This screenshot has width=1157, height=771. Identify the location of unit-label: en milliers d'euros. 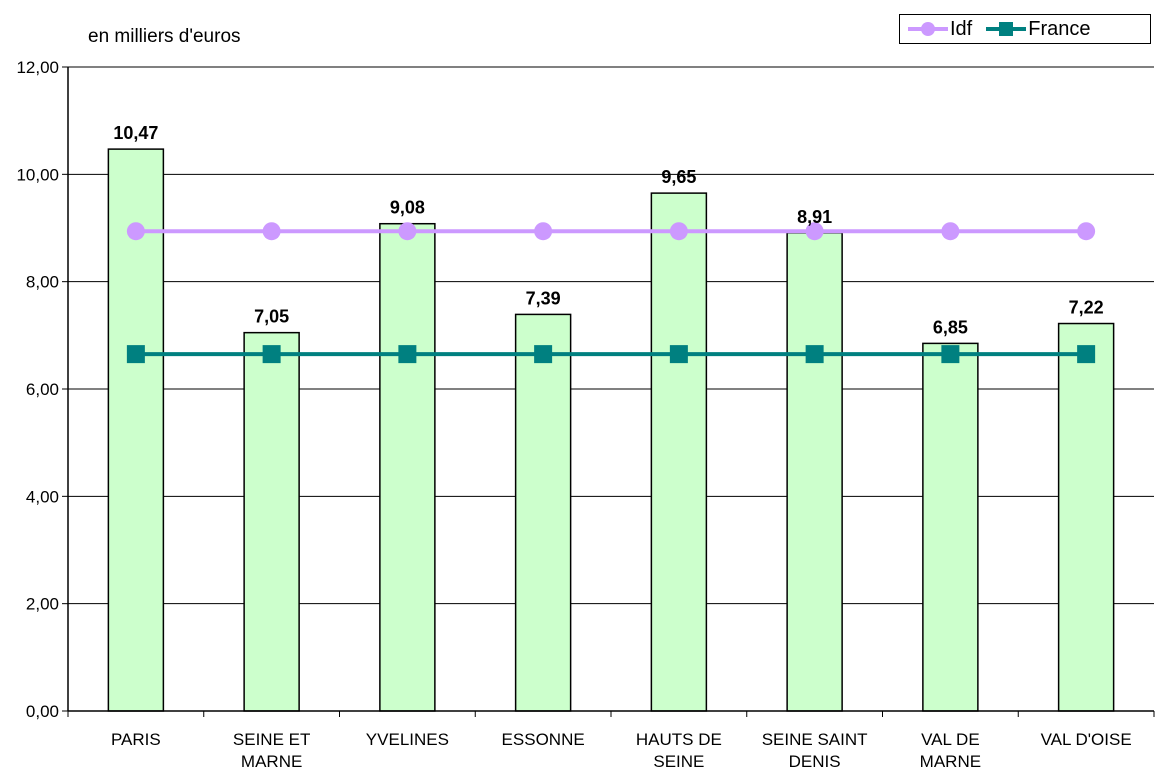
(164, 36).